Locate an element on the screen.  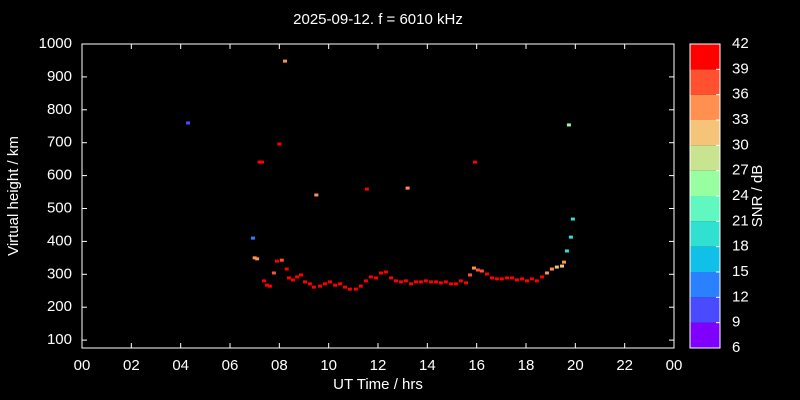
y-tick-label: 1000 is located at coordinates (55, 43).